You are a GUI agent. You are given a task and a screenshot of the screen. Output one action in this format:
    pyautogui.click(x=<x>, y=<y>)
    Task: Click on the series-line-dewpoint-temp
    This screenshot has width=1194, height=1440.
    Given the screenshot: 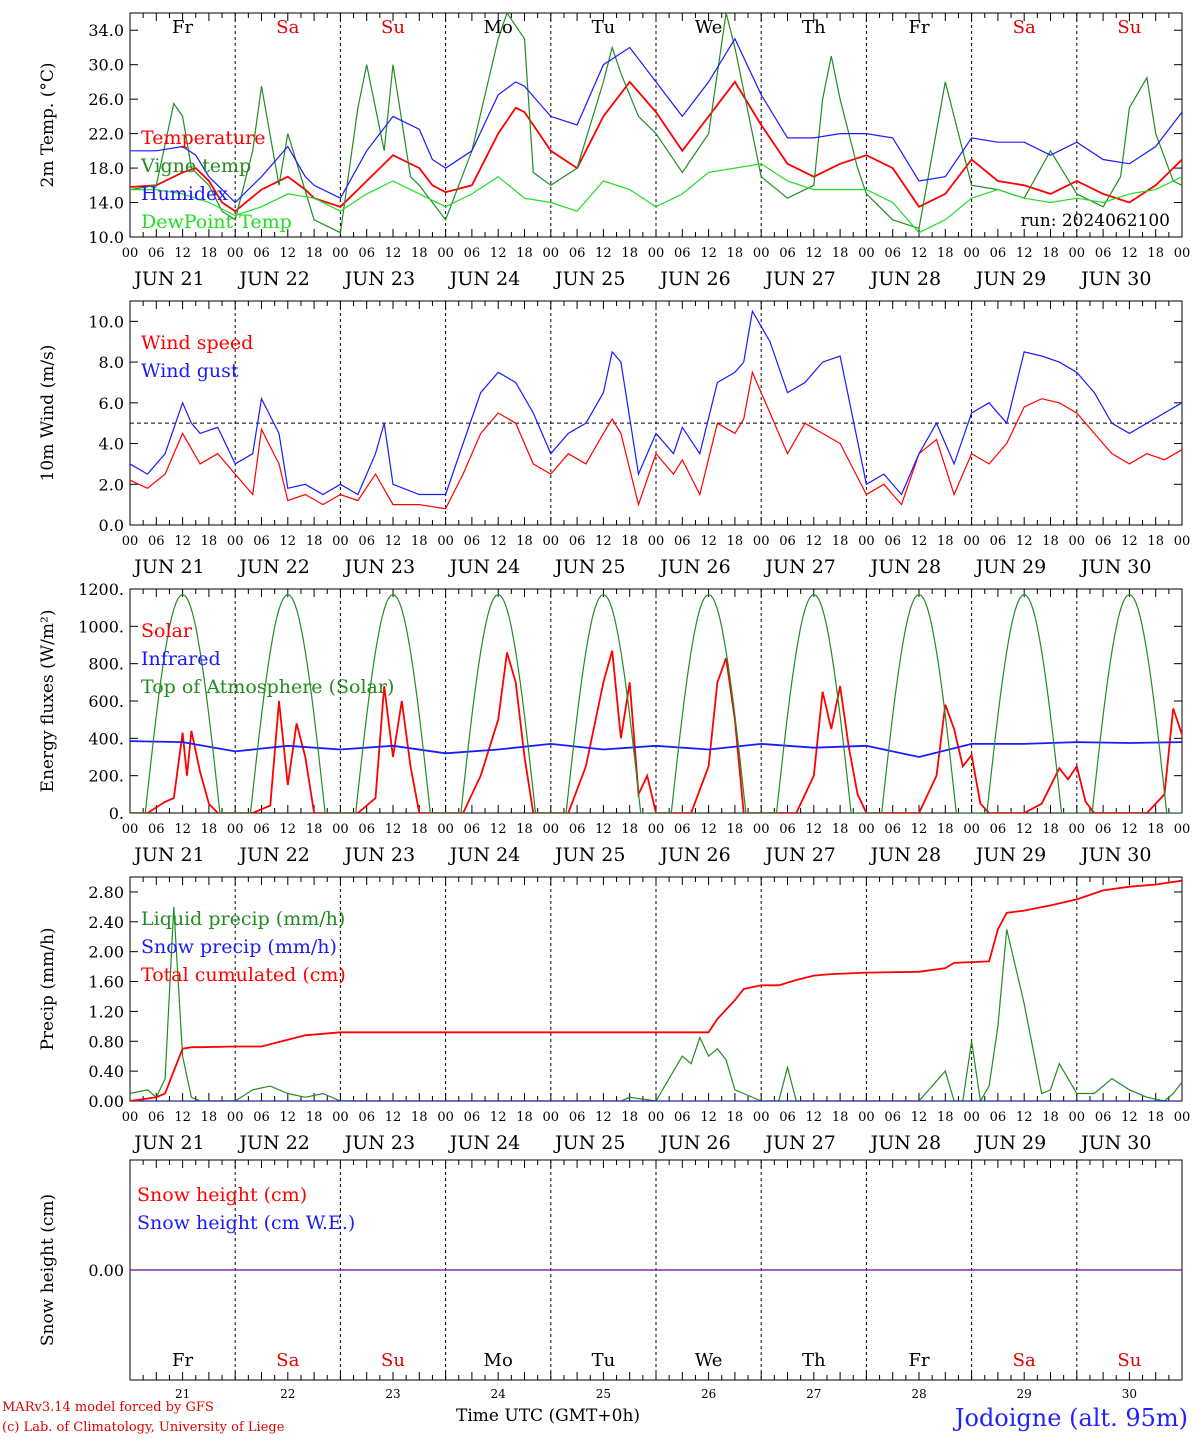 What is the action you would take?
    pyautogui.click(x=656, y=198)
    